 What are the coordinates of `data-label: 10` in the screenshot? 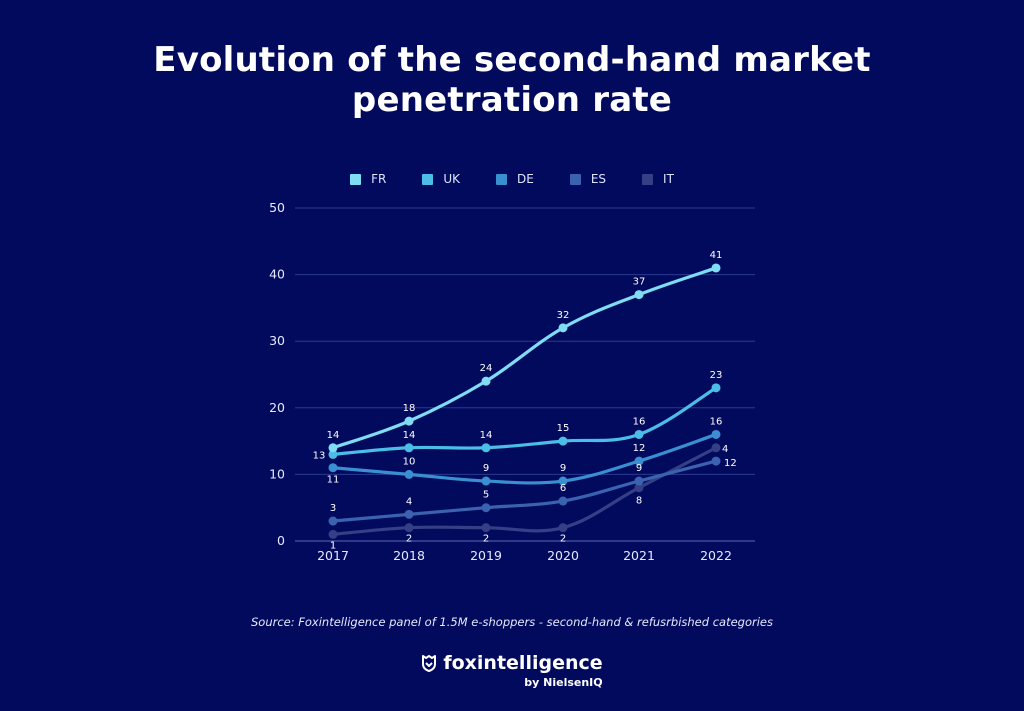 It's located at (409, 461).